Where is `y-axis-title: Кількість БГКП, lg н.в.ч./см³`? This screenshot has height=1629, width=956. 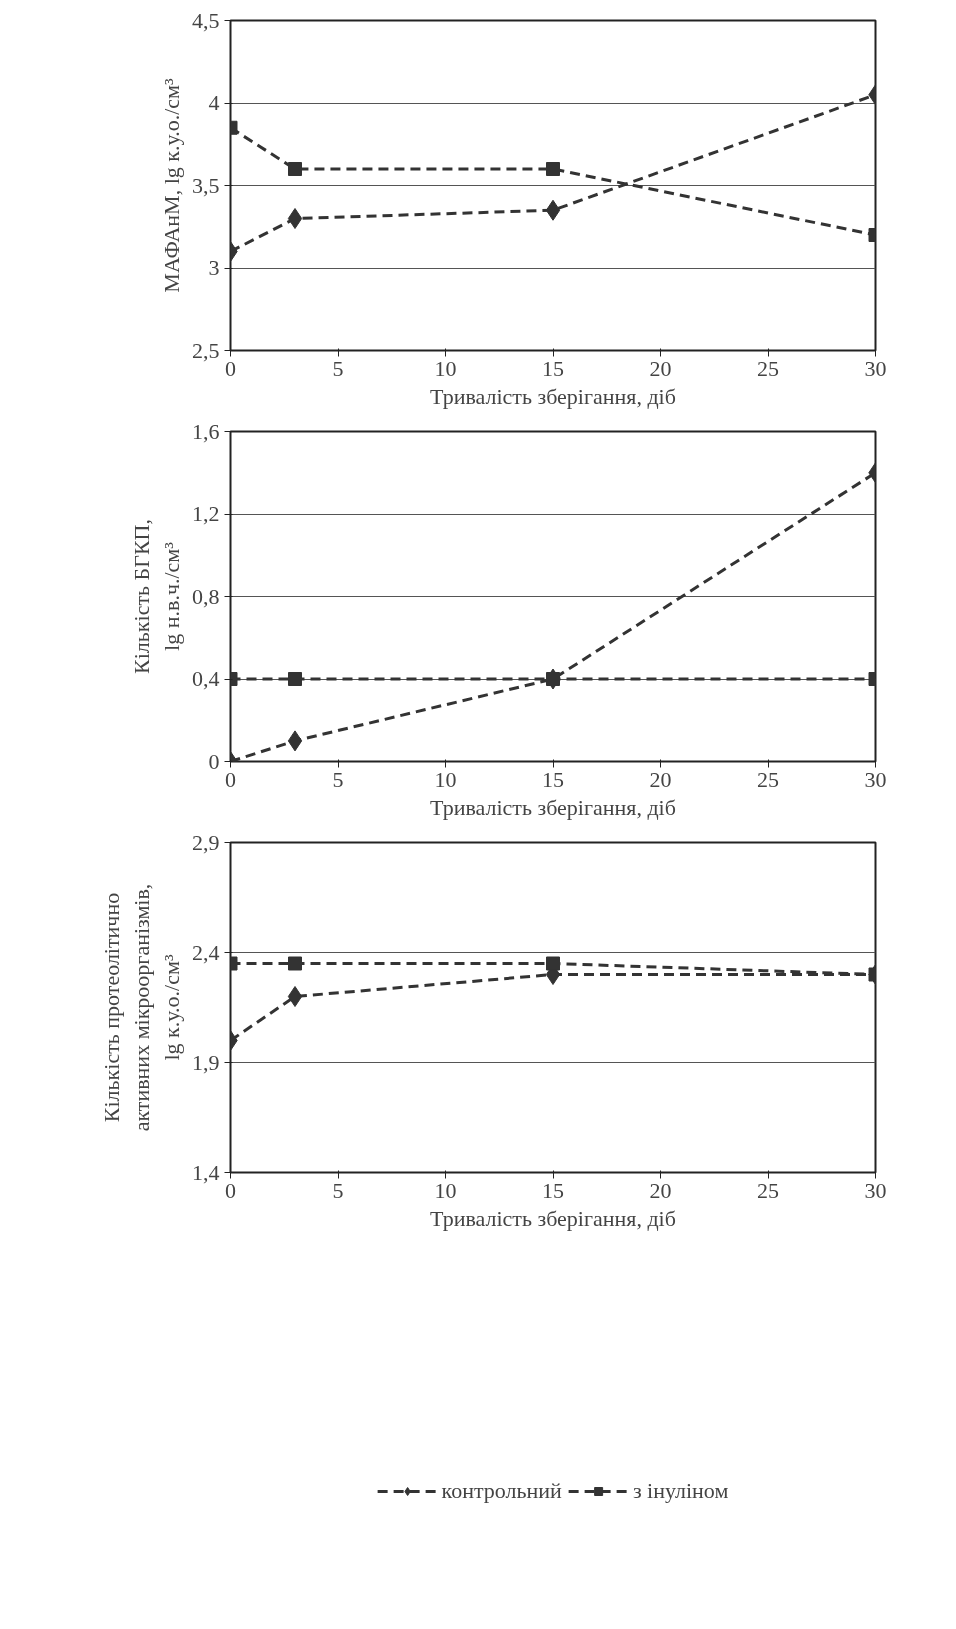
y-axis-title: Кількість БГКП, lg н.в.ч./см³ is located at coordinates (156, 596).